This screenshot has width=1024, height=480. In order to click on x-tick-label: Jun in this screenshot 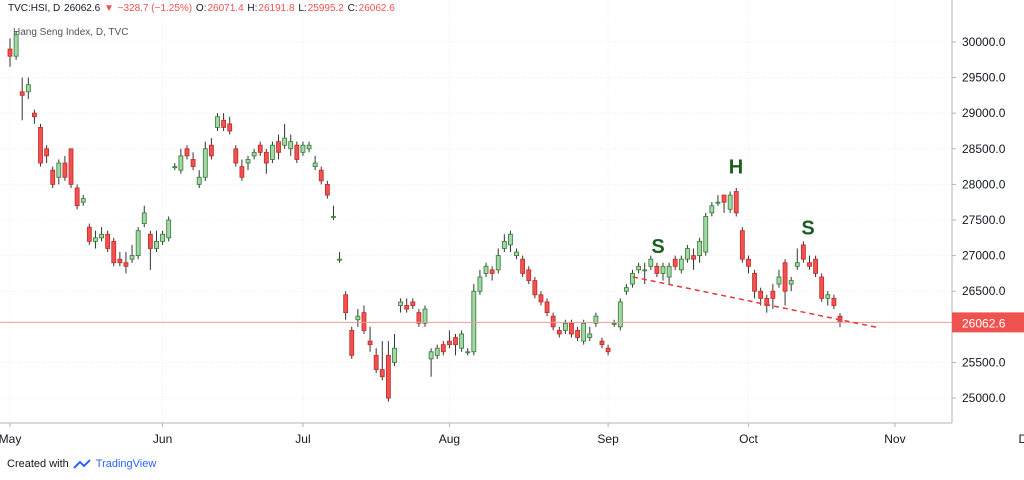, I will do `click(162, 439)`.